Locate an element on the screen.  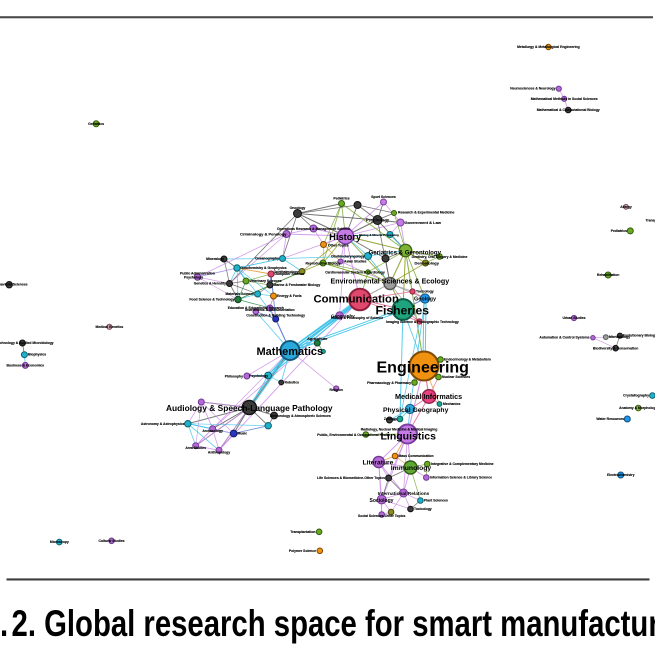
svg-text:Mathematical Methods in Social: Mathematical Methods in Social Sciences is located at coordinates (564, 99).